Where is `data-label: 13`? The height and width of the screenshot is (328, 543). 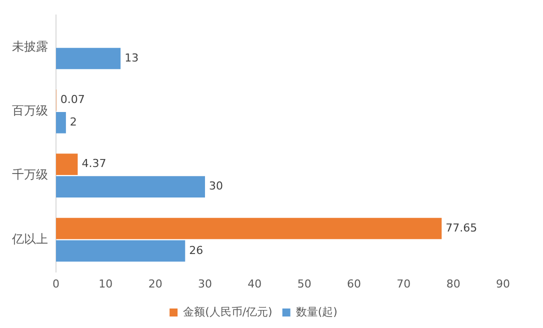 data-label: 13 is located at coordinates (131, 57).